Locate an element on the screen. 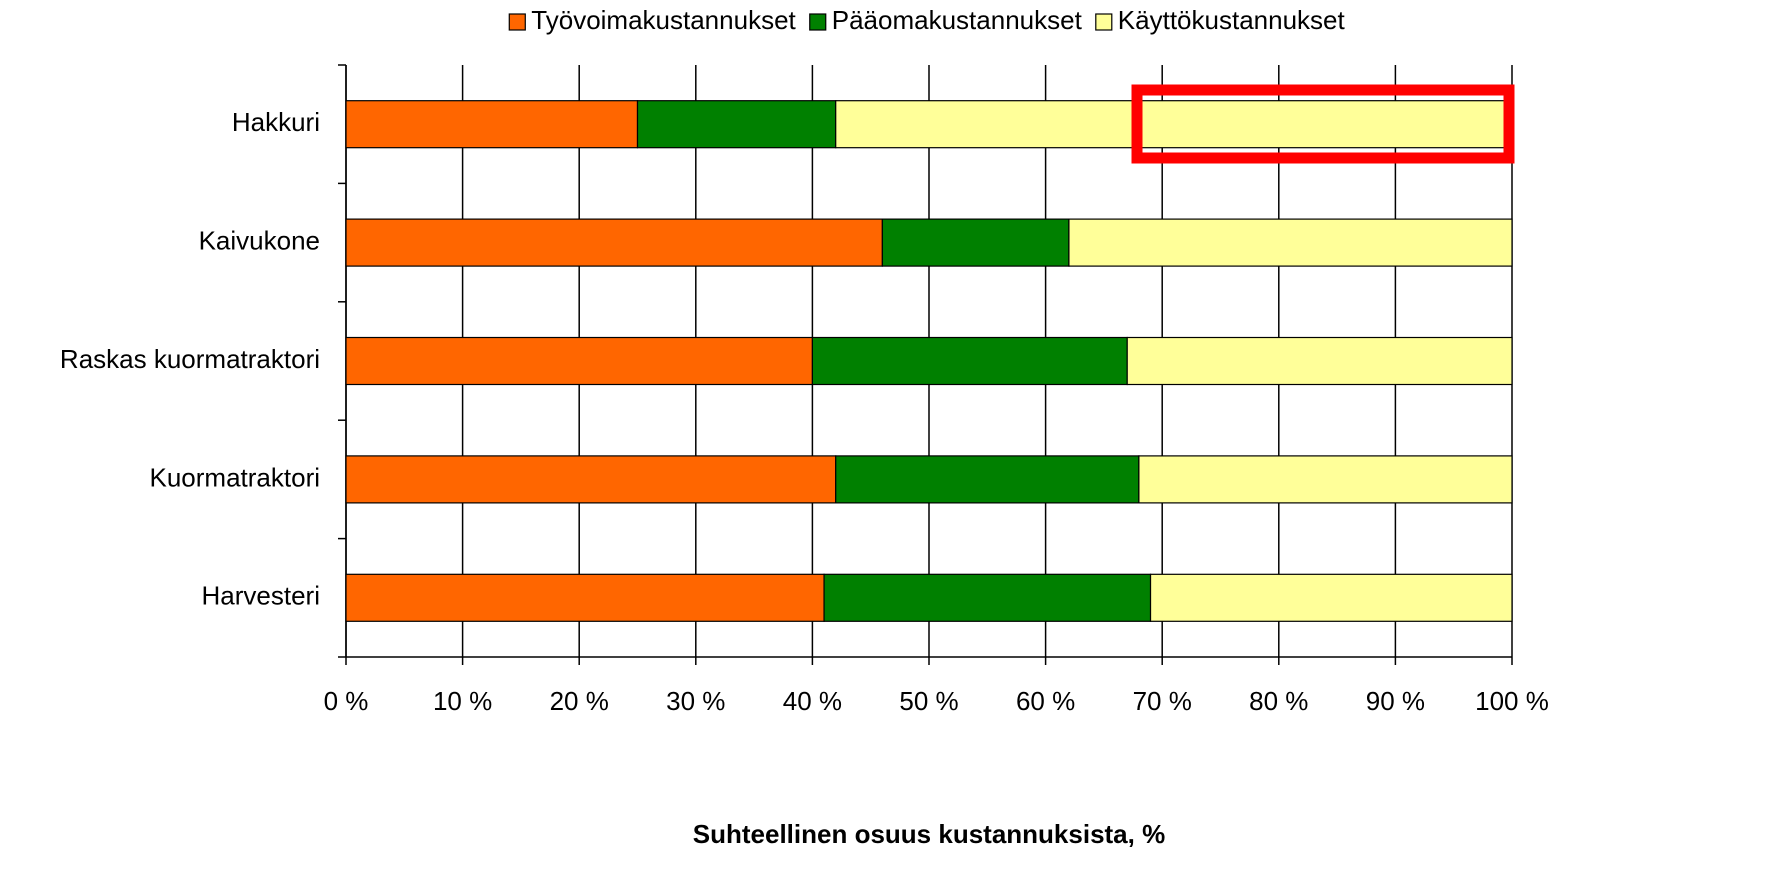  x-tick-label: 10 % is located at coordinates (462, 701).